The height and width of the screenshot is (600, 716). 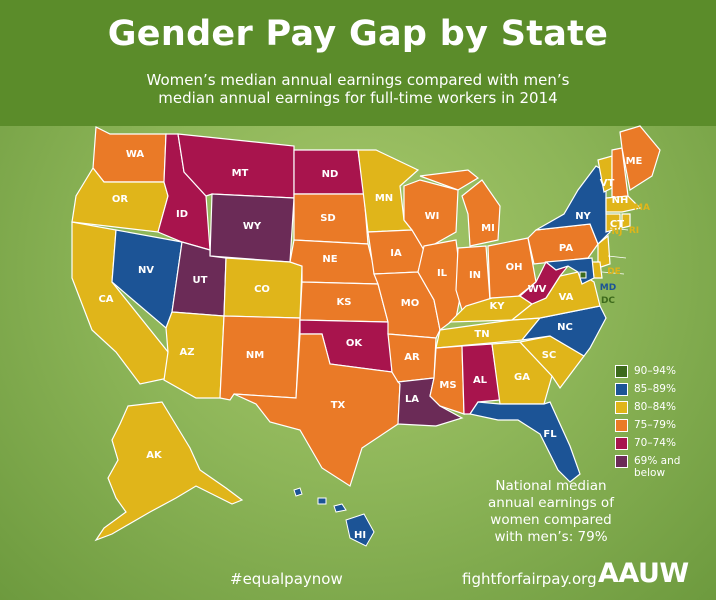 I want to click on state-label-ca: CA, so click(x=105, y=299).